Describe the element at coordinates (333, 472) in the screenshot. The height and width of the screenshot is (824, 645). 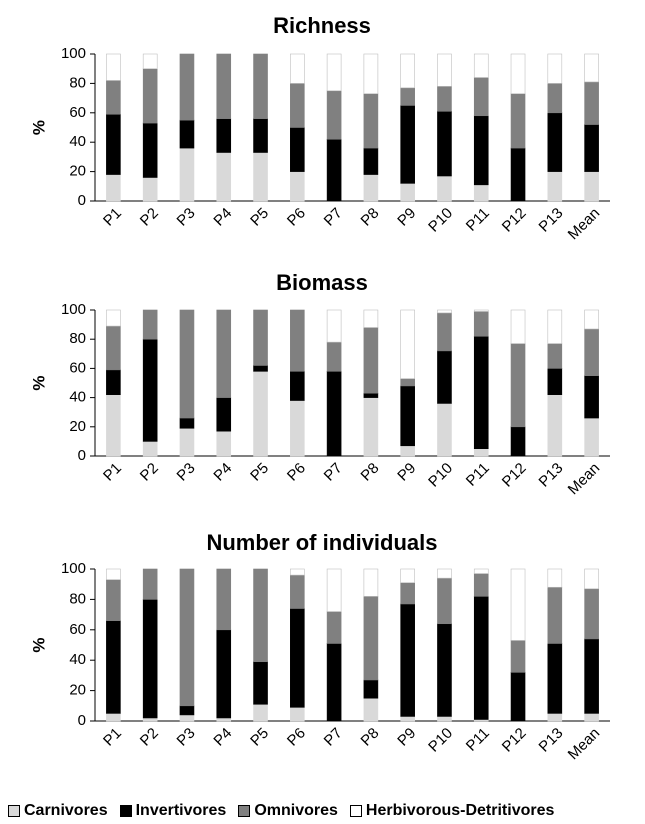
I see `biomass-xtick-label-p7: P7` at that location.